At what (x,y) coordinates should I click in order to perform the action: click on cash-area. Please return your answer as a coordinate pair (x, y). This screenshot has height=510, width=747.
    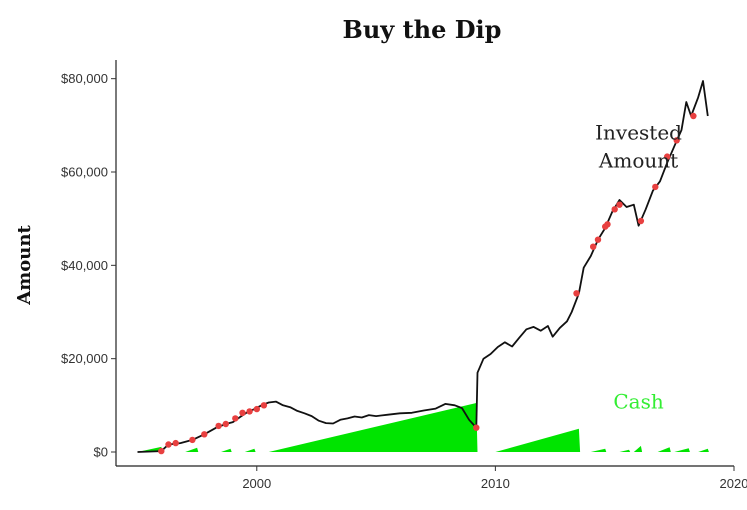
    Looking at the image, I should click on (423, 427).